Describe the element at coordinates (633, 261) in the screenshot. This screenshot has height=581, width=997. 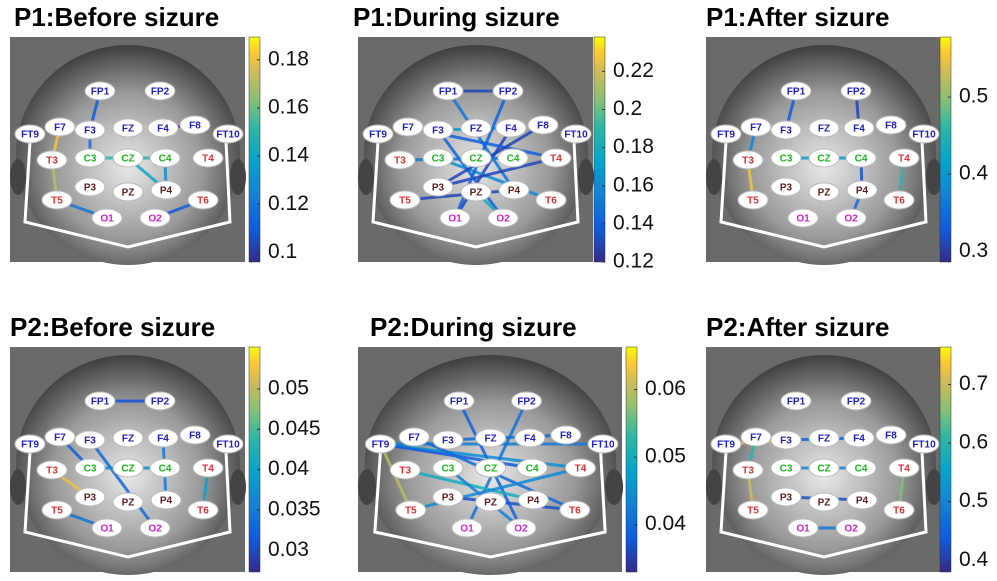
I see `colorbar-tick-label: 0.12` at that location.